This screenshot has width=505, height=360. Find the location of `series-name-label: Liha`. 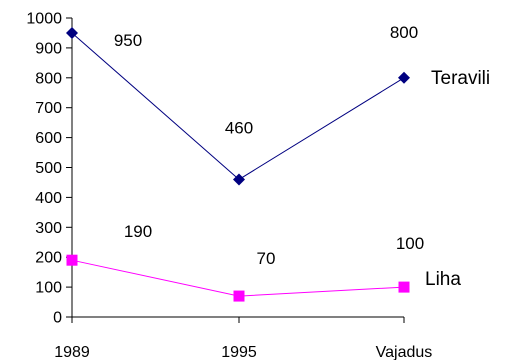

series-name-label: Liha is located at coordinates (443, 279).